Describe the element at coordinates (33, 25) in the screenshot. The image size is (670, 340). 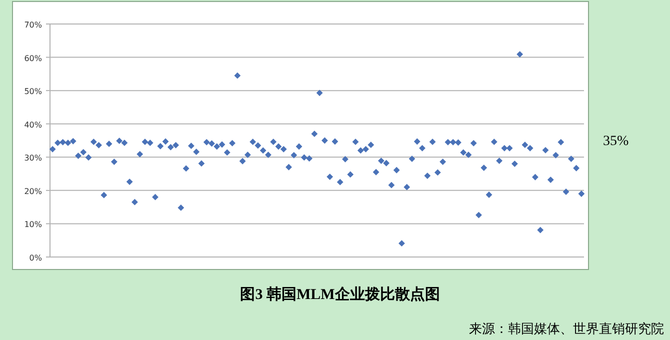
I see `y-tick-label: 70%` at that location.